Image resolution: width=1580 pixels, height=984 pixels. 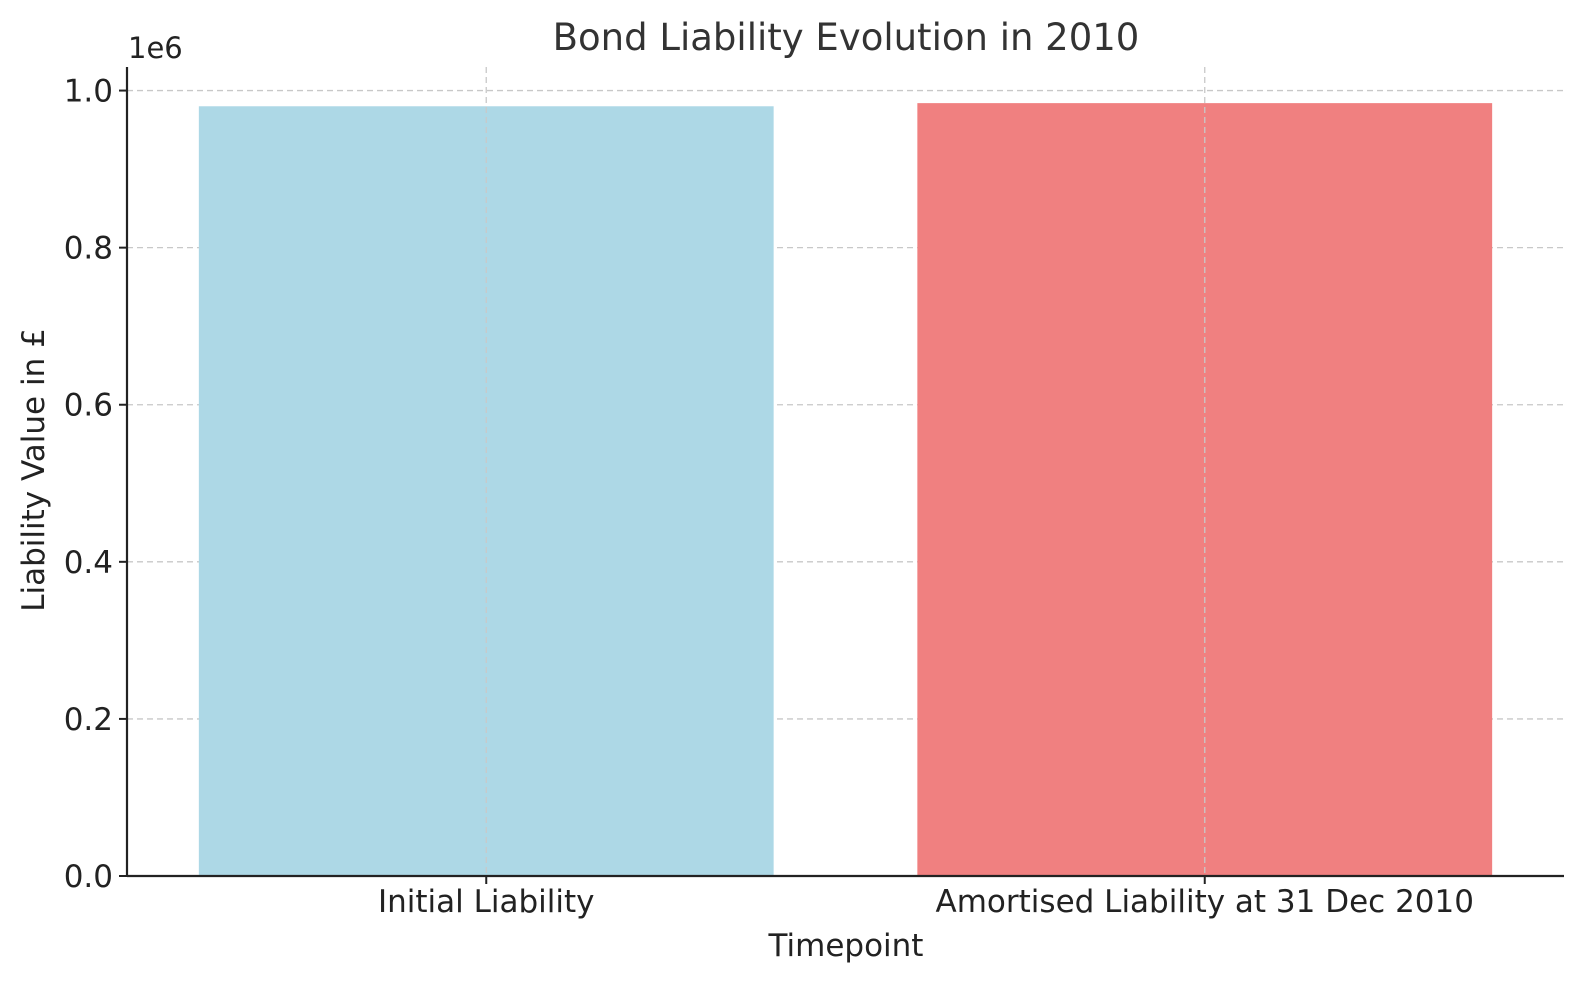 I want to click on x-axis-label: Timepoint, so click(x=846, y=946).